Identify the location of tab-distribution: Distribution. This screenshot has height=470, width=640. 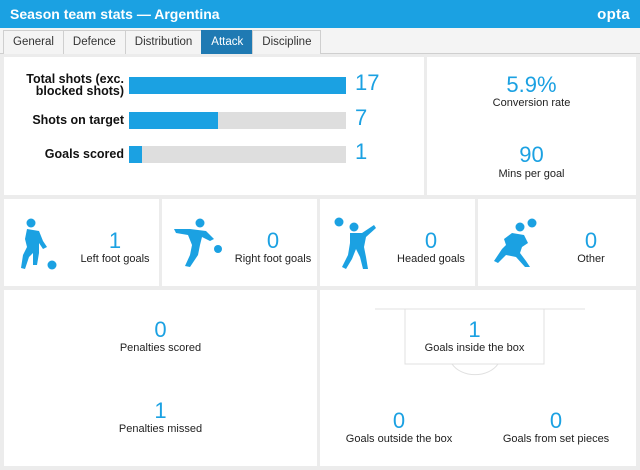
(163, 42).